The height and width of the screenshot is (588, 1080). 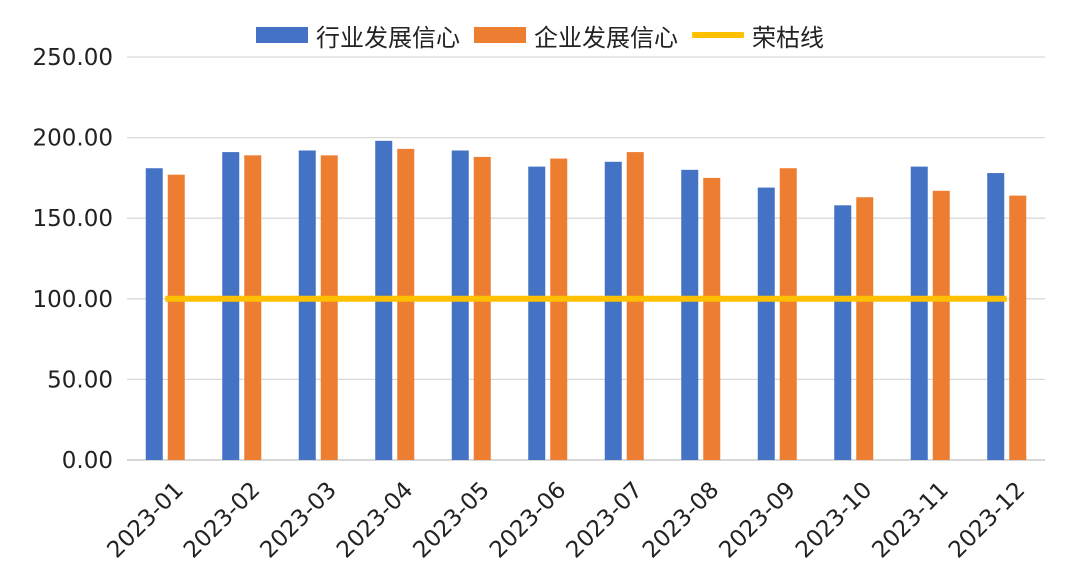 I want to click on legend-label-line: 荣枯线, so click(x=788, y=37).